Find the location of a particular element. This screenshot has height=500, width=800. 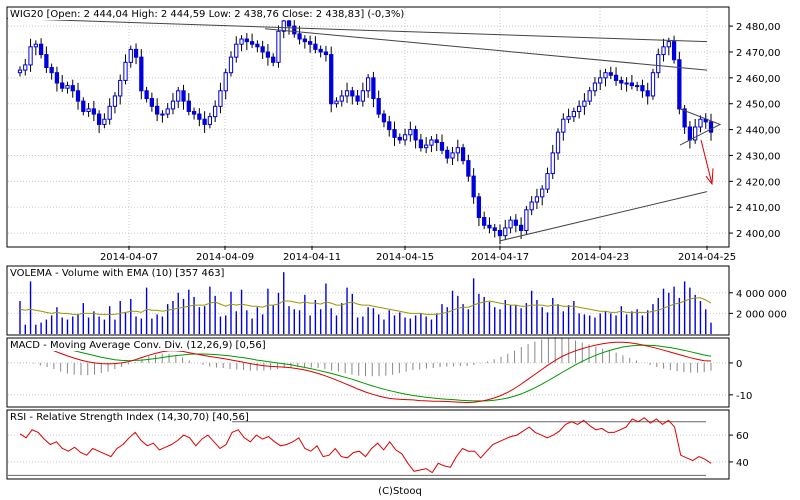

rsi-tick-label: 60 is located at coordinates (742, 436).